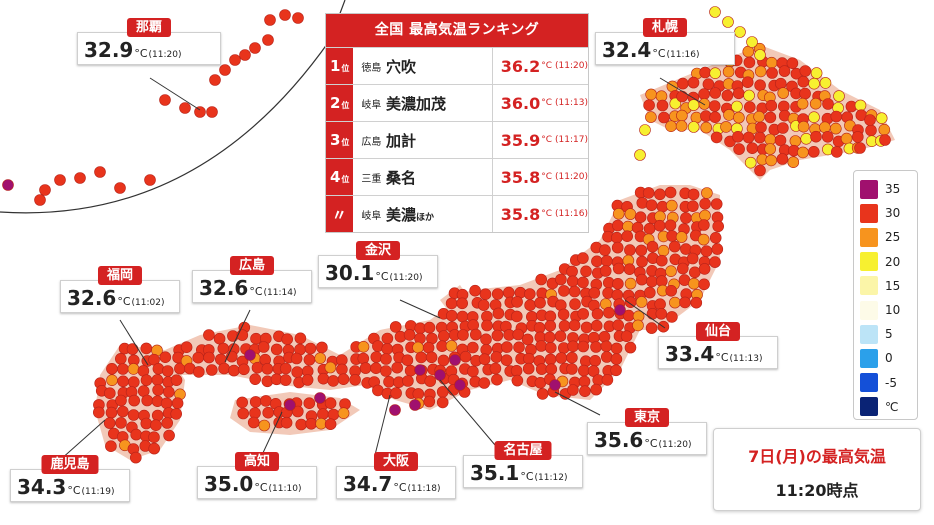 The width and height of the screenshot is (934, 525). What do you see at coordinates (457, 176) in the screenshot?
I see `ranking-row: 4 位三重 桑名 35.8 °C (11:20)` at bounding box center [457, 176].